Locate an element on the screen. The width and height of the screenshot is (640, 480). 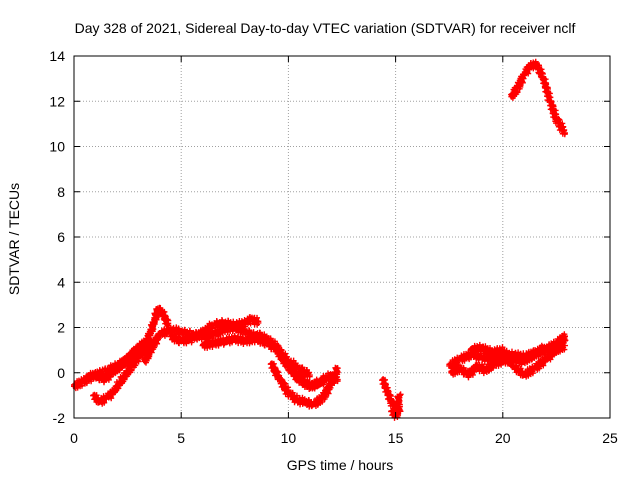
x-tick-label: 20 is located at coordinates (503, 438).